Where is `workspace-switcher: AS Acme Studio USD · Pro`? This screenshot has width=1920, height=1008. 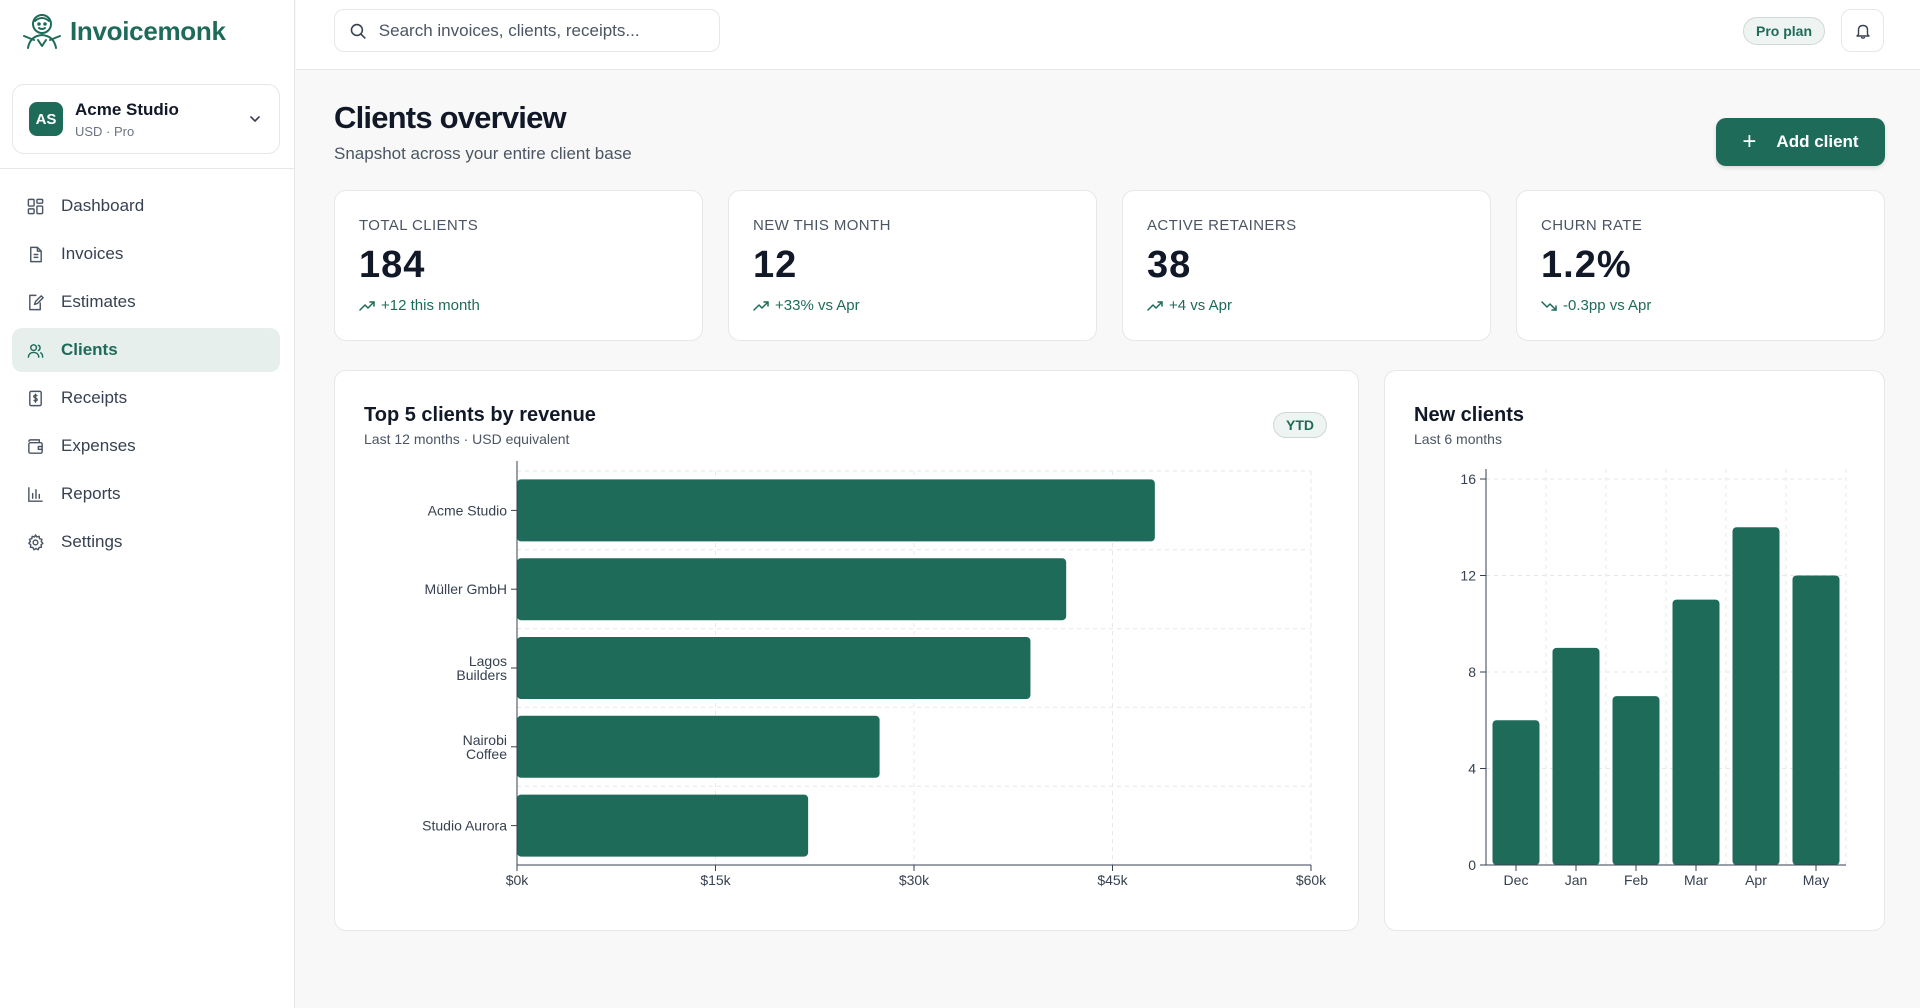
workspace-switcher: AS Acme Studio USD · Pro is located at coordinates (146, 119).